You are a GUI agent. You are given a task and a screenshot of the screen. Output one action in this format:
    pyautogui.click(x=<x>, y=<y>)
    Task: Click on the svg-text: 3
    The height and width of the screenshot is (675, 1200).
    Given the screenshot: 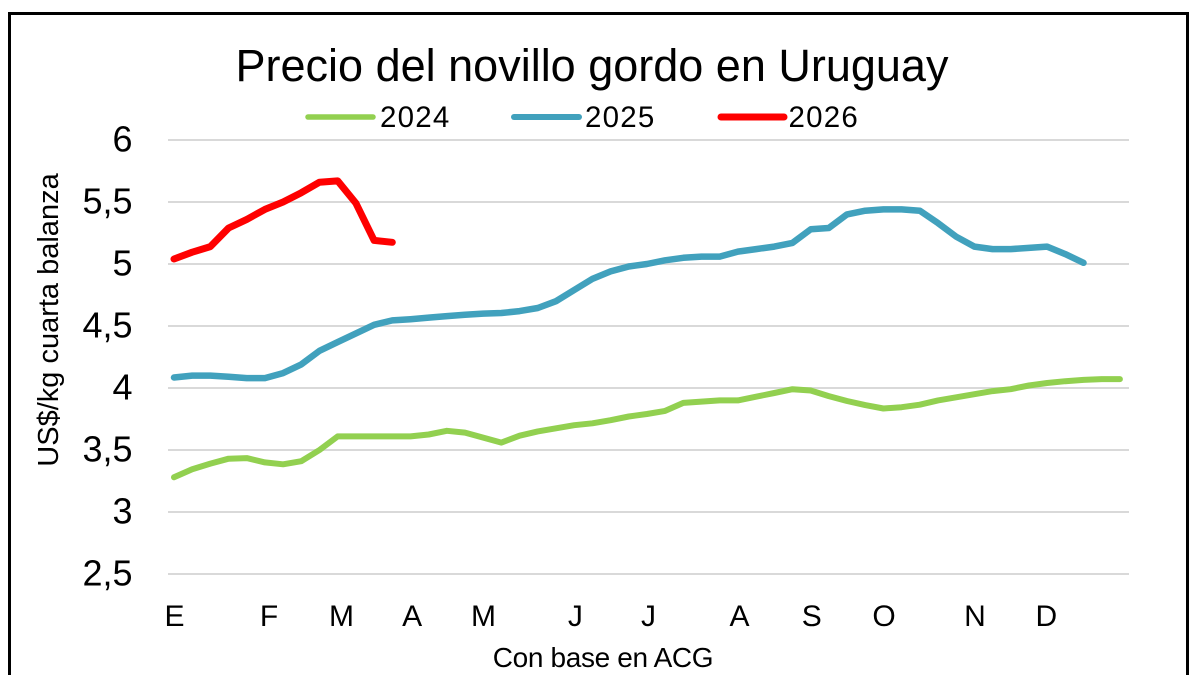 What is the action you would take?
    pyautogui.click(x=122, y=511)
    